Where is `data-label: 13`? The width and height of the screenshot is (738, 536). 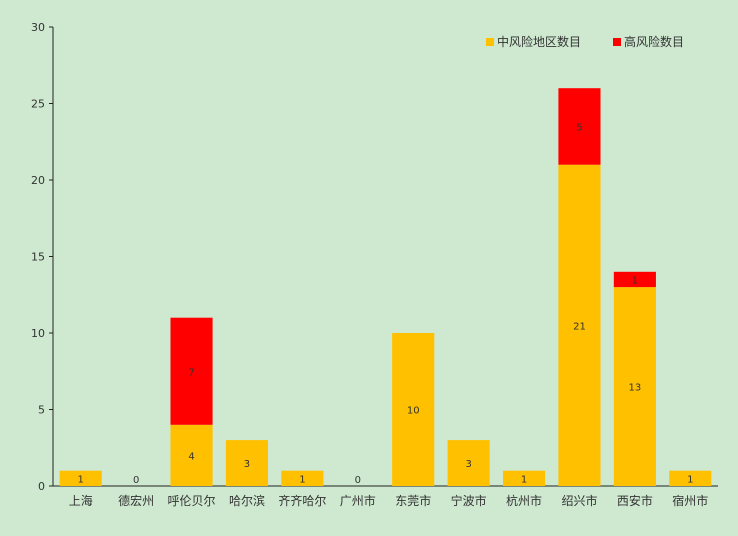
data-label: 13 is located at coordinates (635, 388).